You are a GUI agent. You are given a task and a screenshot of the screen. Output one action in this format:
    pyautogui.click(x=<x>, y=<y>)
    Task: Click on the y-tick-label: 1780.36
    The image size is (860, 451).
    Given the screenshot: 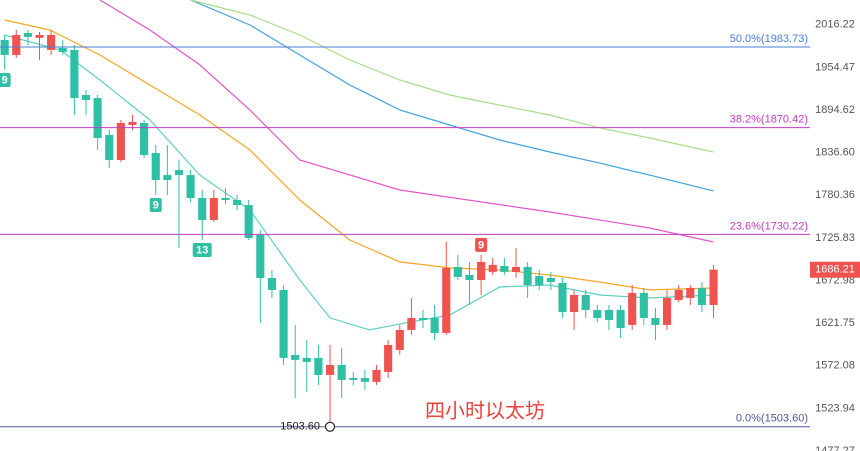 What is the action you would take?
    pyautogui.click(x=835, y=195)
    